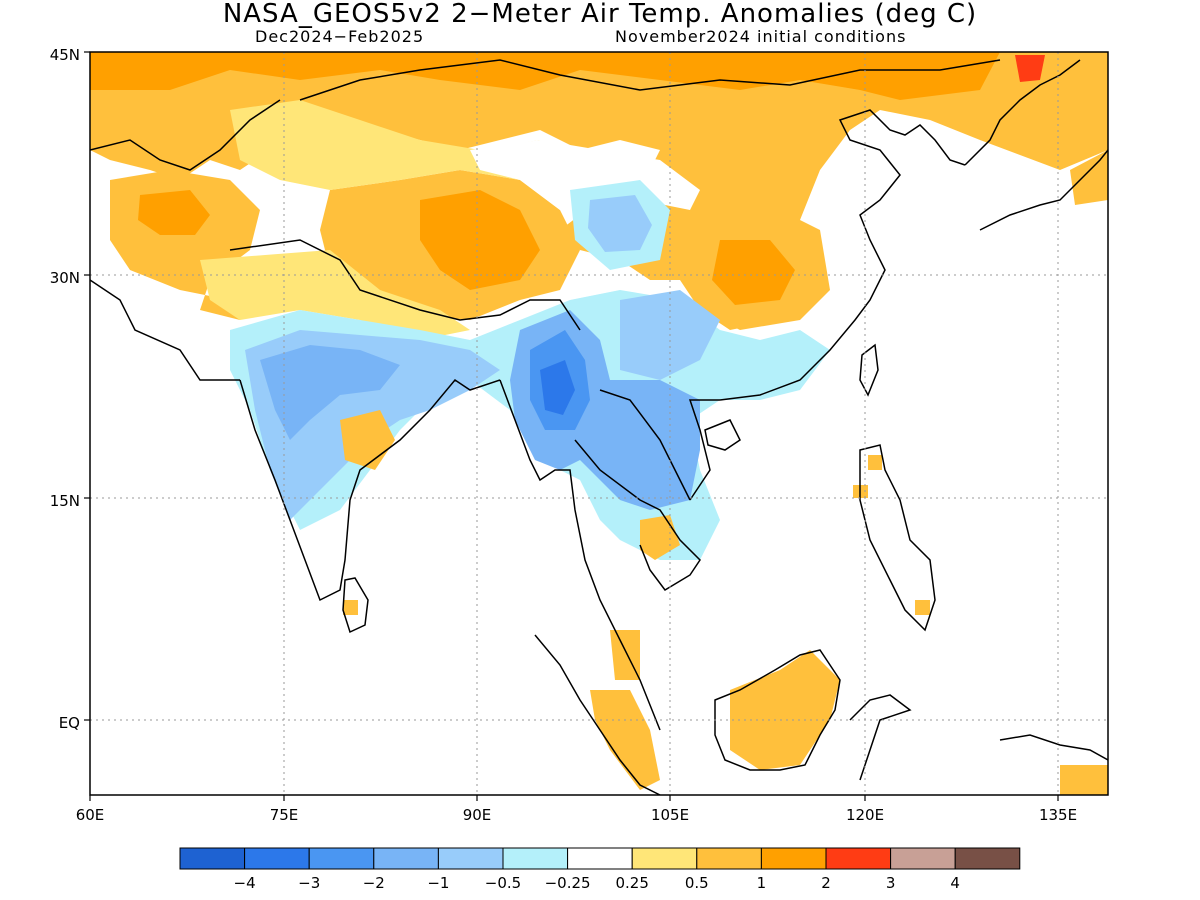 Image resolution: width=1200 pixels, height=900 pixels. I want to click on colorbar-labels: −4 −3 −2 −1 −0.5 −0.25 0.25 0.5 1 2 3 4, so click(597, 883).